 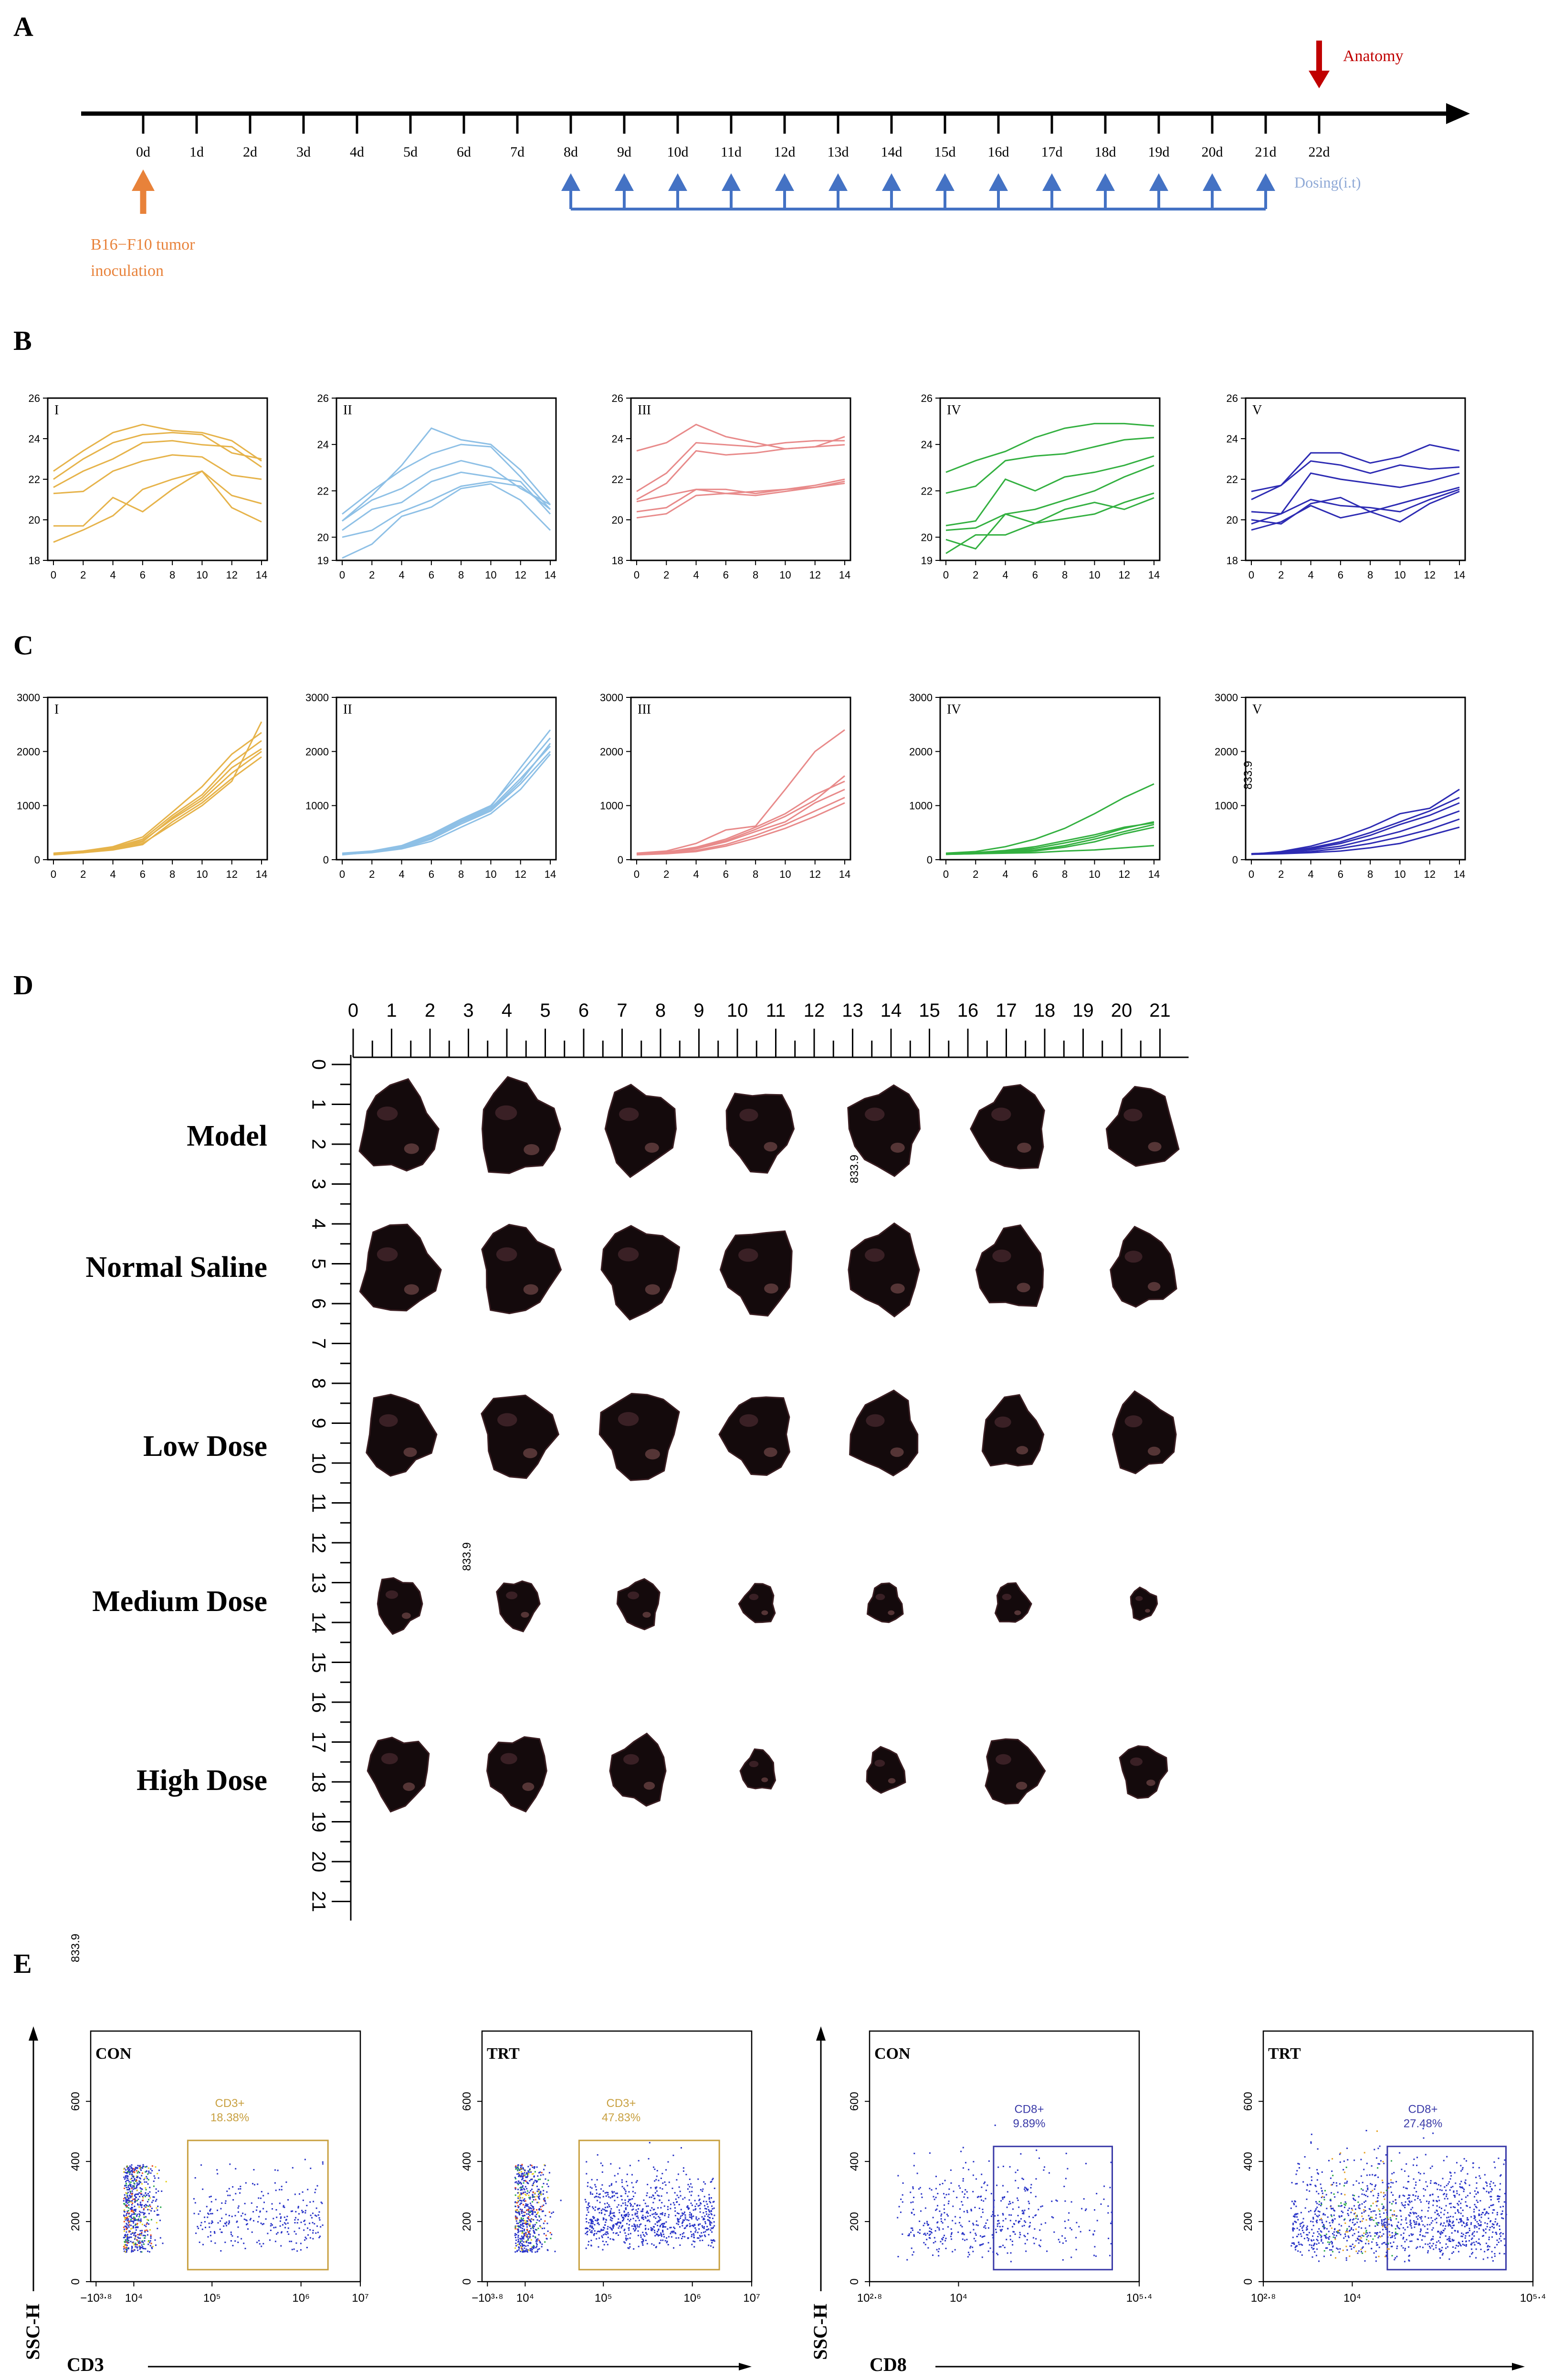 What do you see at coordinates (35, 398) in the screenshot?
I see `y-tick-label: 26` at bounding box center [35, 398].